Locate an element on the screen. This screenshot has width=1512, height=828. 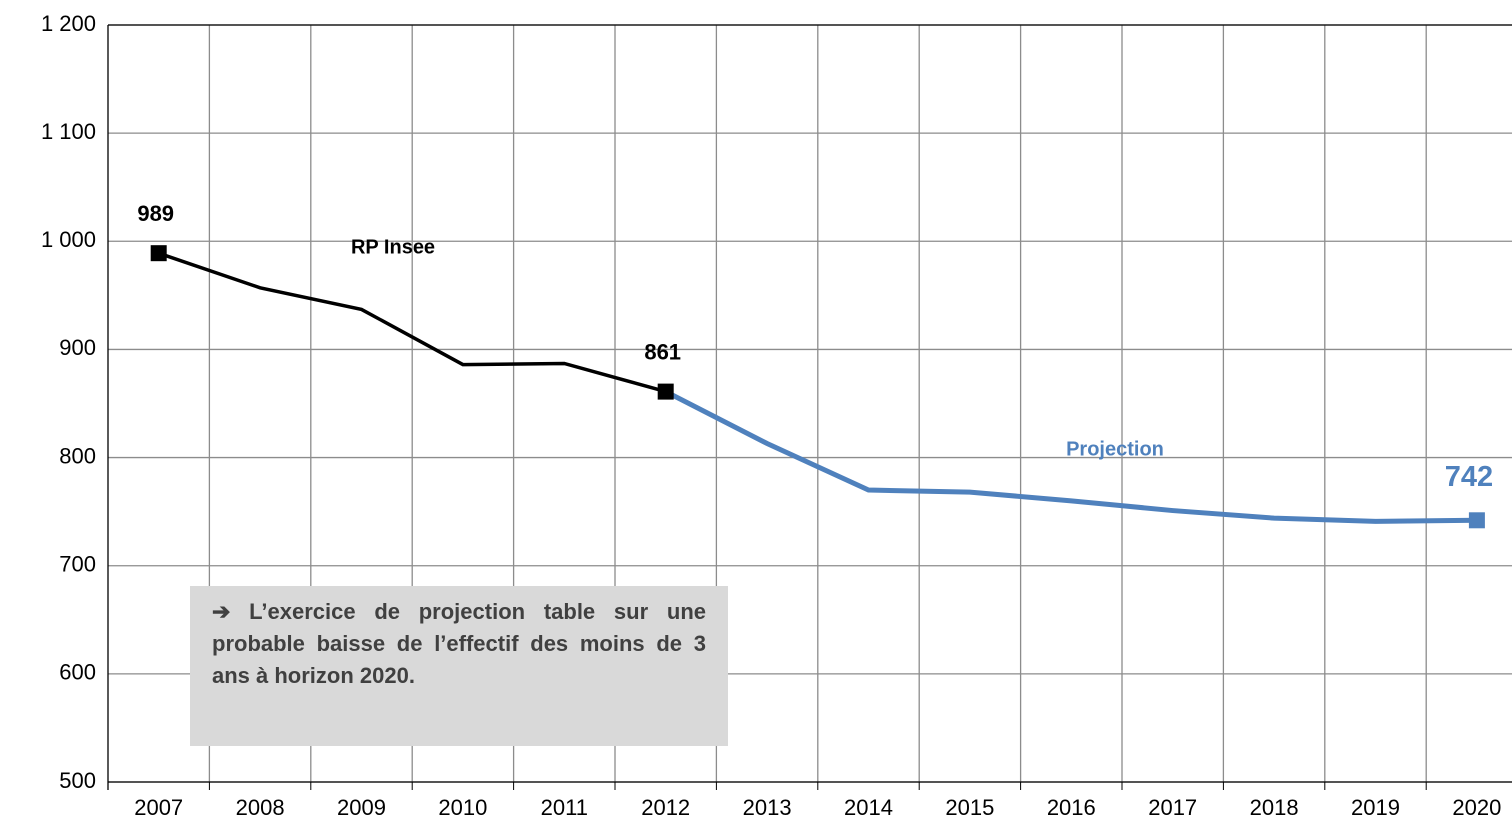
y-tick-label: 1 200 is located at coordinates (68, 23).